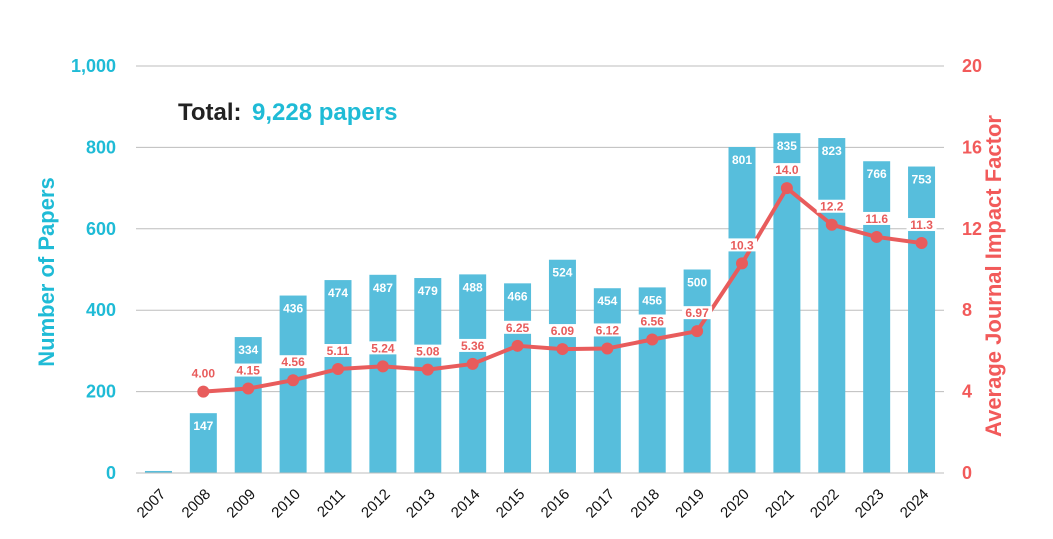 The image size is (1053, 539). Describe the element at coordinates (972, 66) in the screenshot. I see `y2-tick-label: 20` at that location.